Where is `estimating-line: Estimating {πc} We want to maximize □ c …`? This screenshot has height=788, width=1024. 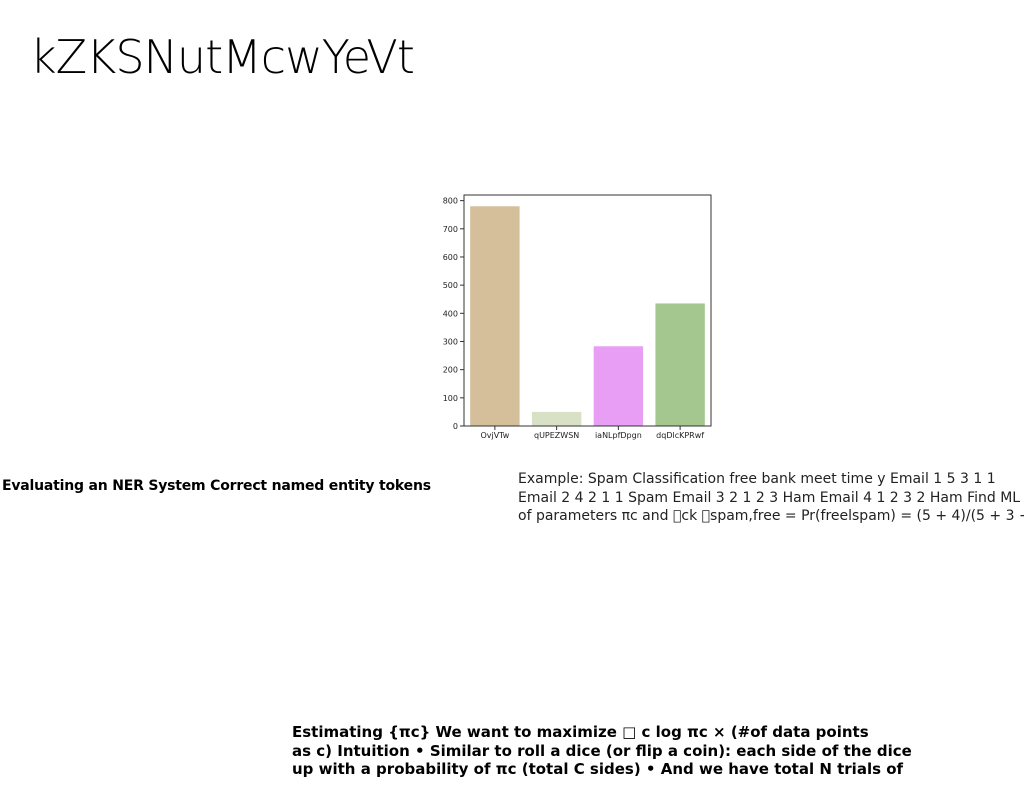 estimating-line: Estimating {πc} We want to maximize □ c … is located at coordinates (580, 732).